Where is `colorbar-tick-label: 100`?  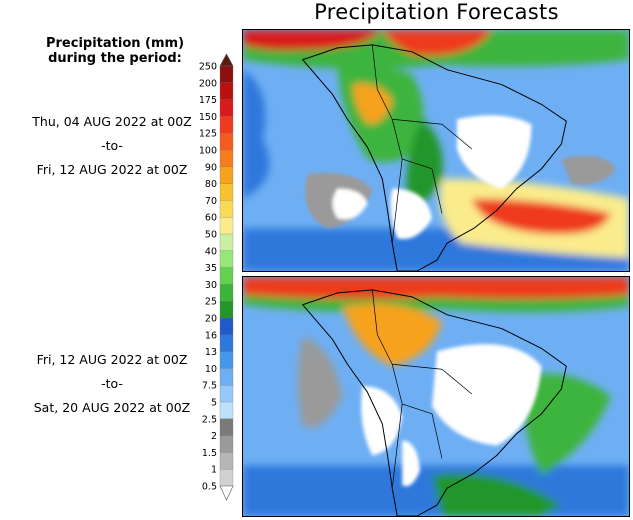 colorbar-tick-label: 100 is located at coordinates (208, 151).